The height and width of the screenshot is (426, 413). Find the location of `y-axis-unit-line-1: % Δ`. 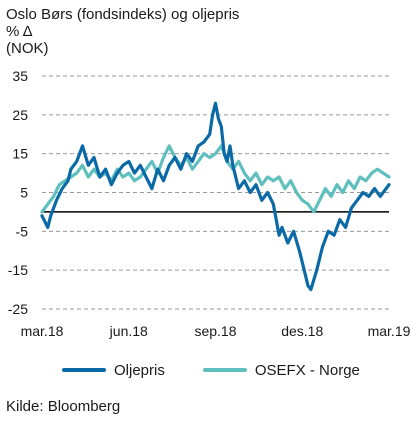

y-axis-unit-line-1: % Δ is located at coordinates (19, 31).